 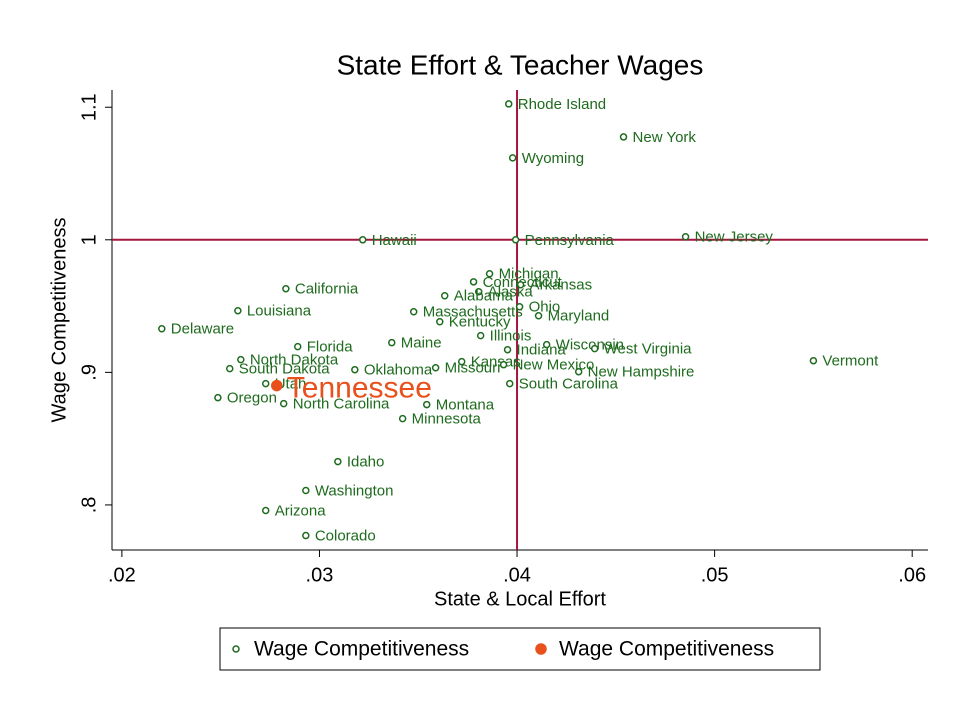 I want to click on point-label: Washington, so click(x=354, y=490).